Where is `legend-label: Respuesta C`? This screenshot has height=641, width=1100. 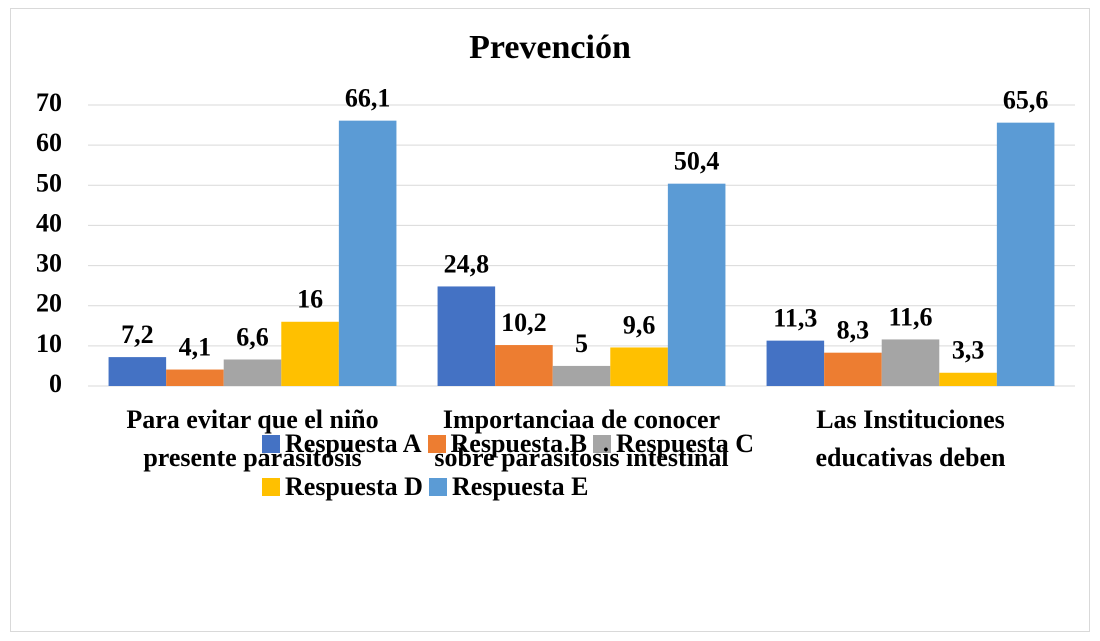 legend-label: Respuesta C is located at coordinates (685, 443).